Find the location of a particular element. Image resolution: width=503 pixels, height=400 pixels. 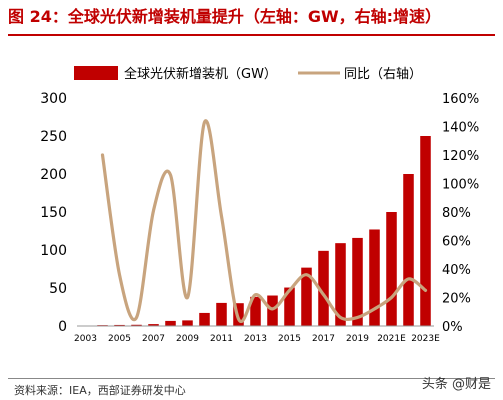

y-left-tick-label: 50 is located at coordinates (58, 289).